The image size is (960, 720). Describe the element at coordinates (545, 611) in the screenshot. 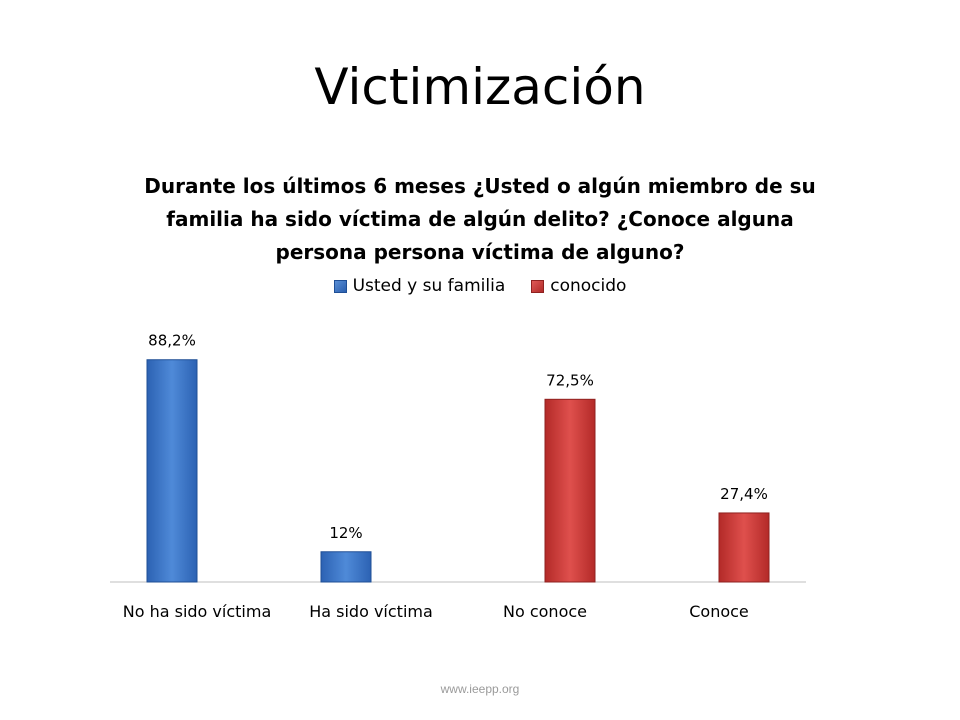

I see `category-label: No conoce` at that location.